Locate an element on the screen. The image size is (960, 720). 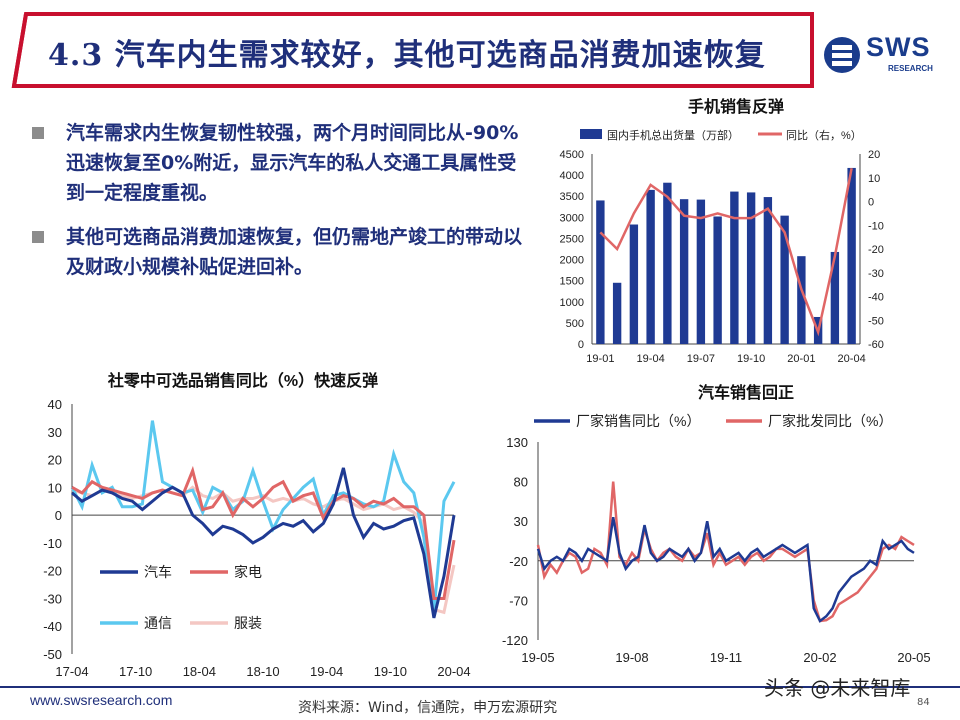
legend-label: 厂家批发同比（%） is located at coordinates (830, 421).